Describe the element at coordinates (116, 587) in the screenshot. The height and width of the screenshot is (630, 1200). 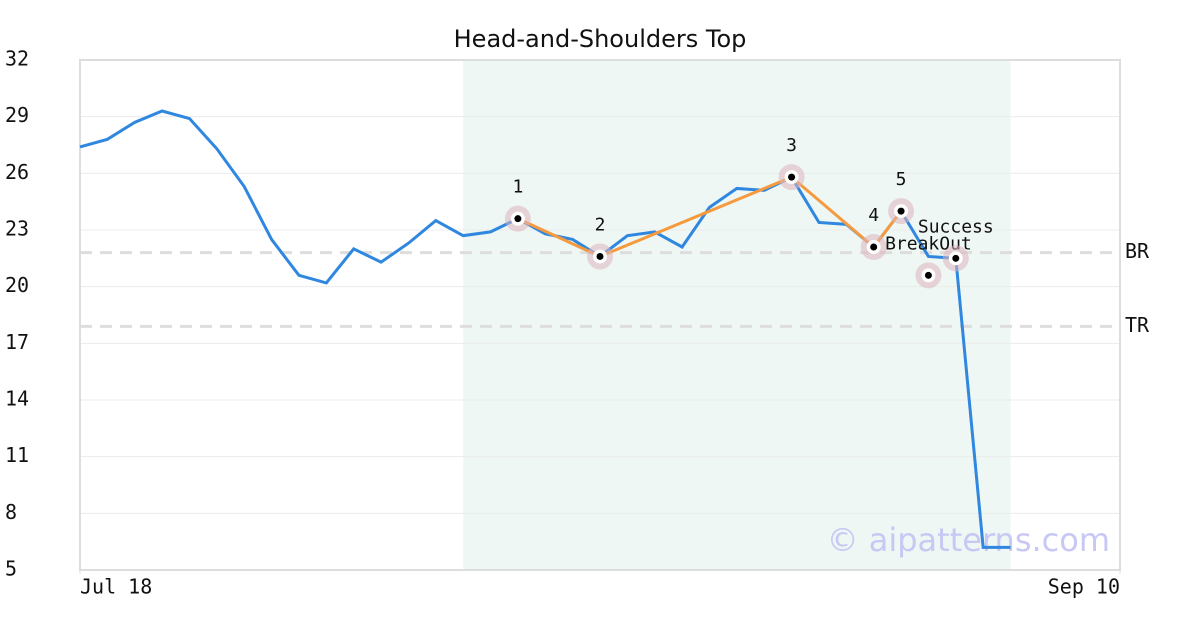
I see `x-tick-label: Jul 18` at that location.